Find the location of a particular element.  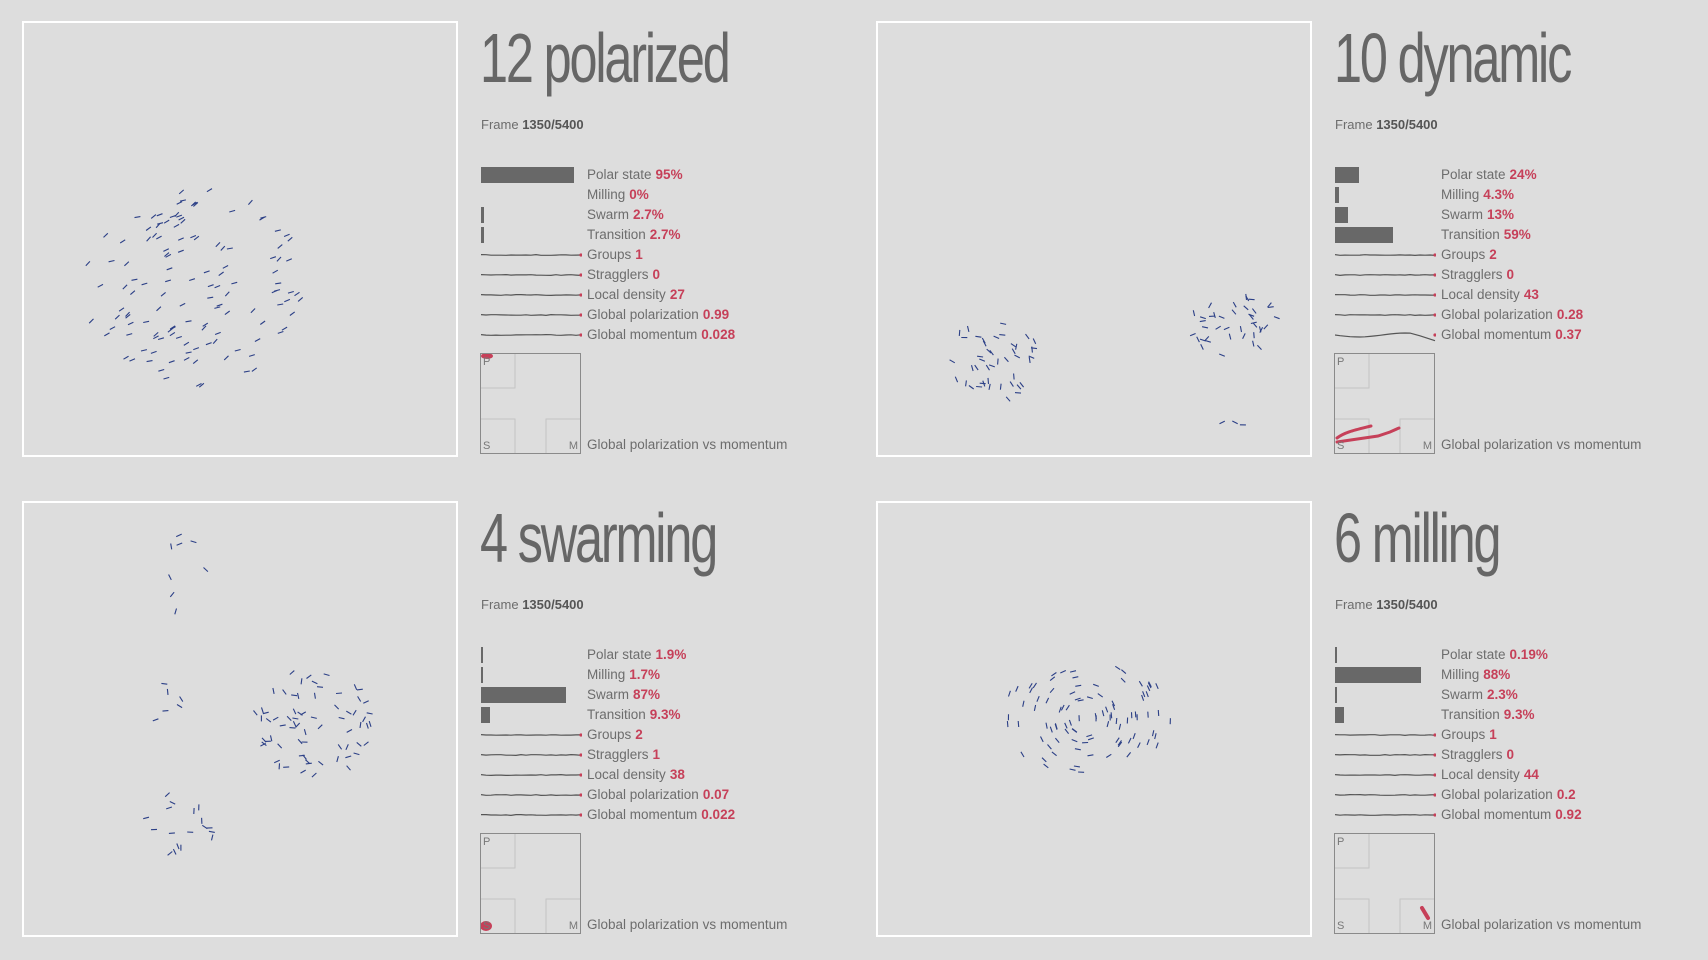

metric-label: Global momentum 0.028 is located at coordinates (661, 335).